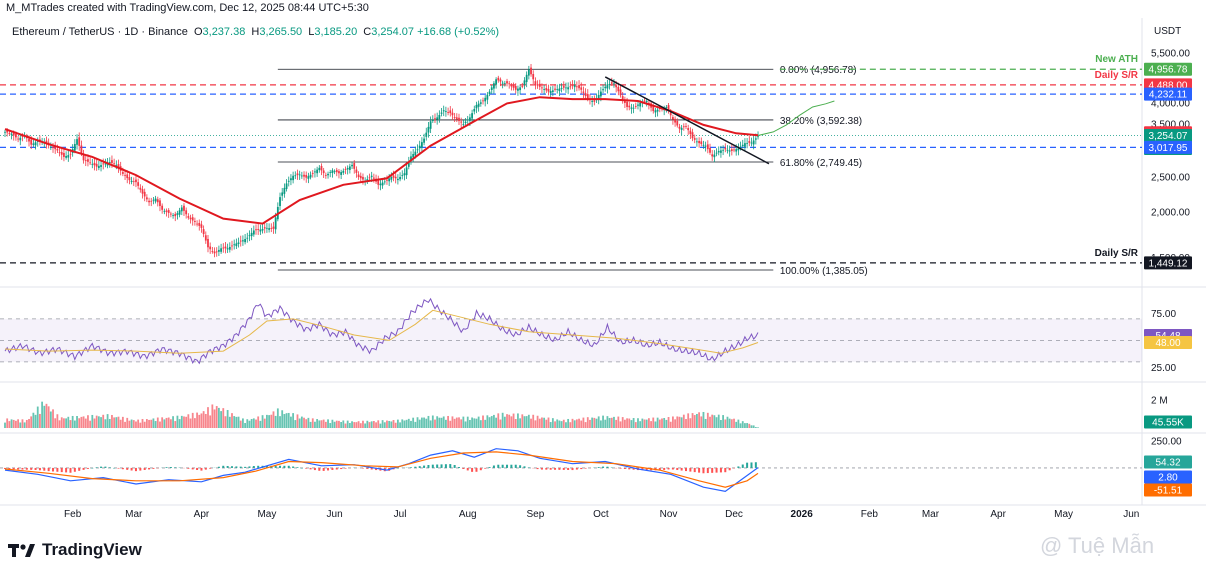 The width and height of the screenshot is (1206, 571). What do you see at coordinates (468, 514) in the screenshot?
I see `time-axis-tick: Aug` at bounding box center [468, 514].